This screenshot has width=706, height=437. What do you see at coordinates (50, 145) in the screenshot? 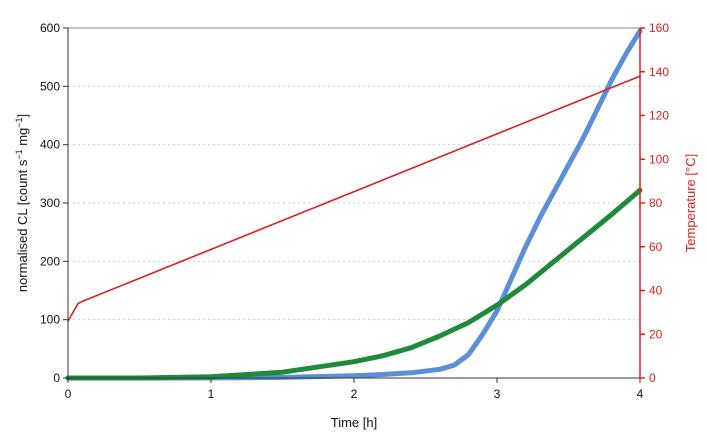
I see `left-tick-label: 400` at bounding box center [50, 145].